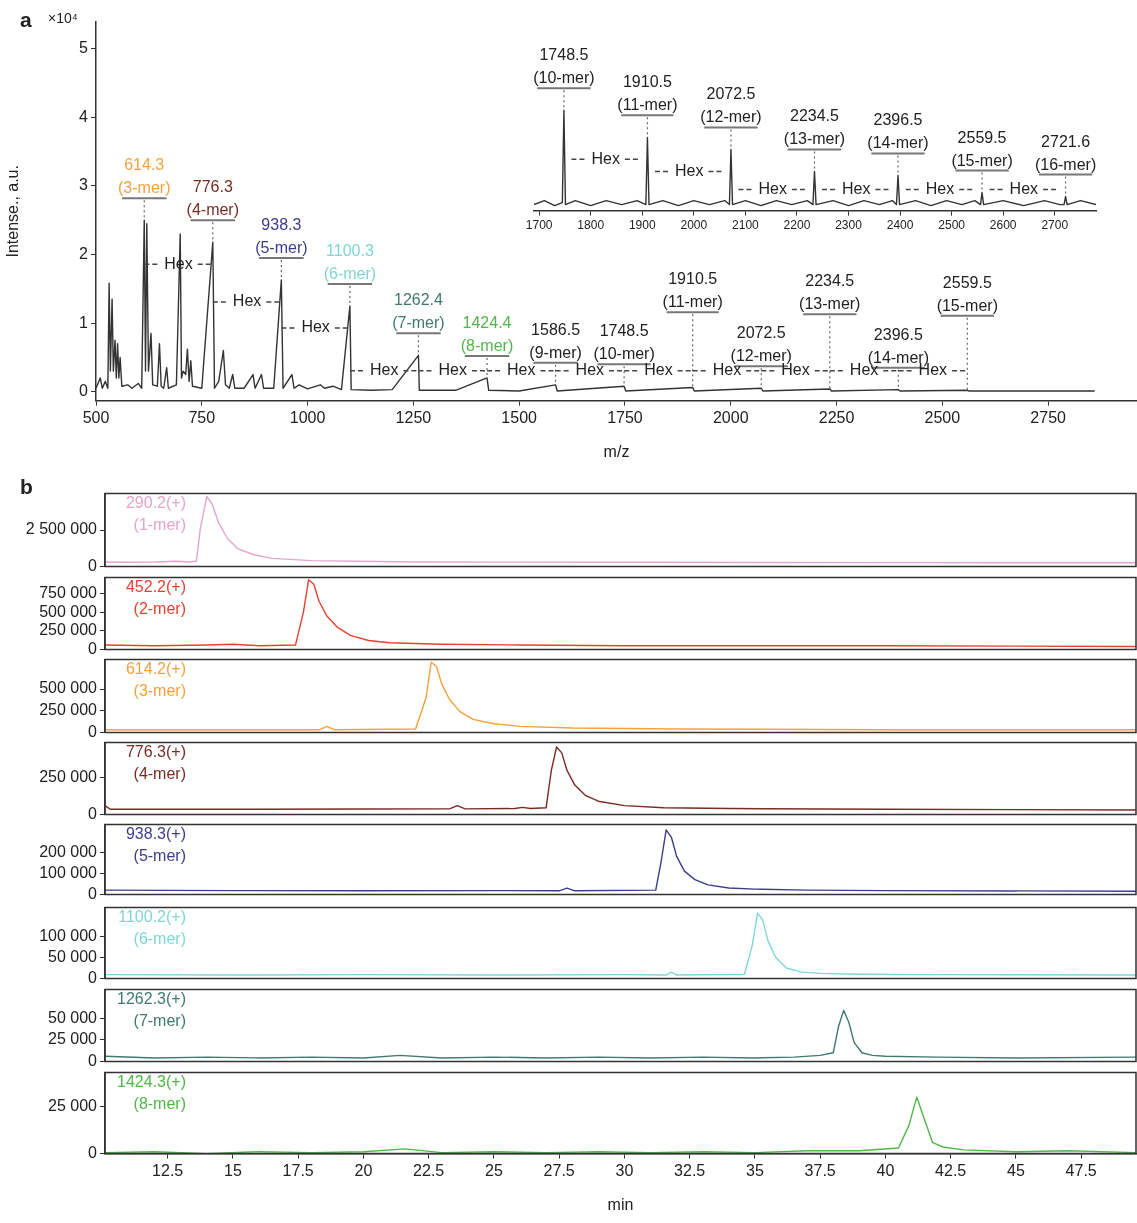 Image resolution: width=1137 pixels, height=1223 pixels. I want to click on x-tick-label: 17.5, so click(298, 1170).